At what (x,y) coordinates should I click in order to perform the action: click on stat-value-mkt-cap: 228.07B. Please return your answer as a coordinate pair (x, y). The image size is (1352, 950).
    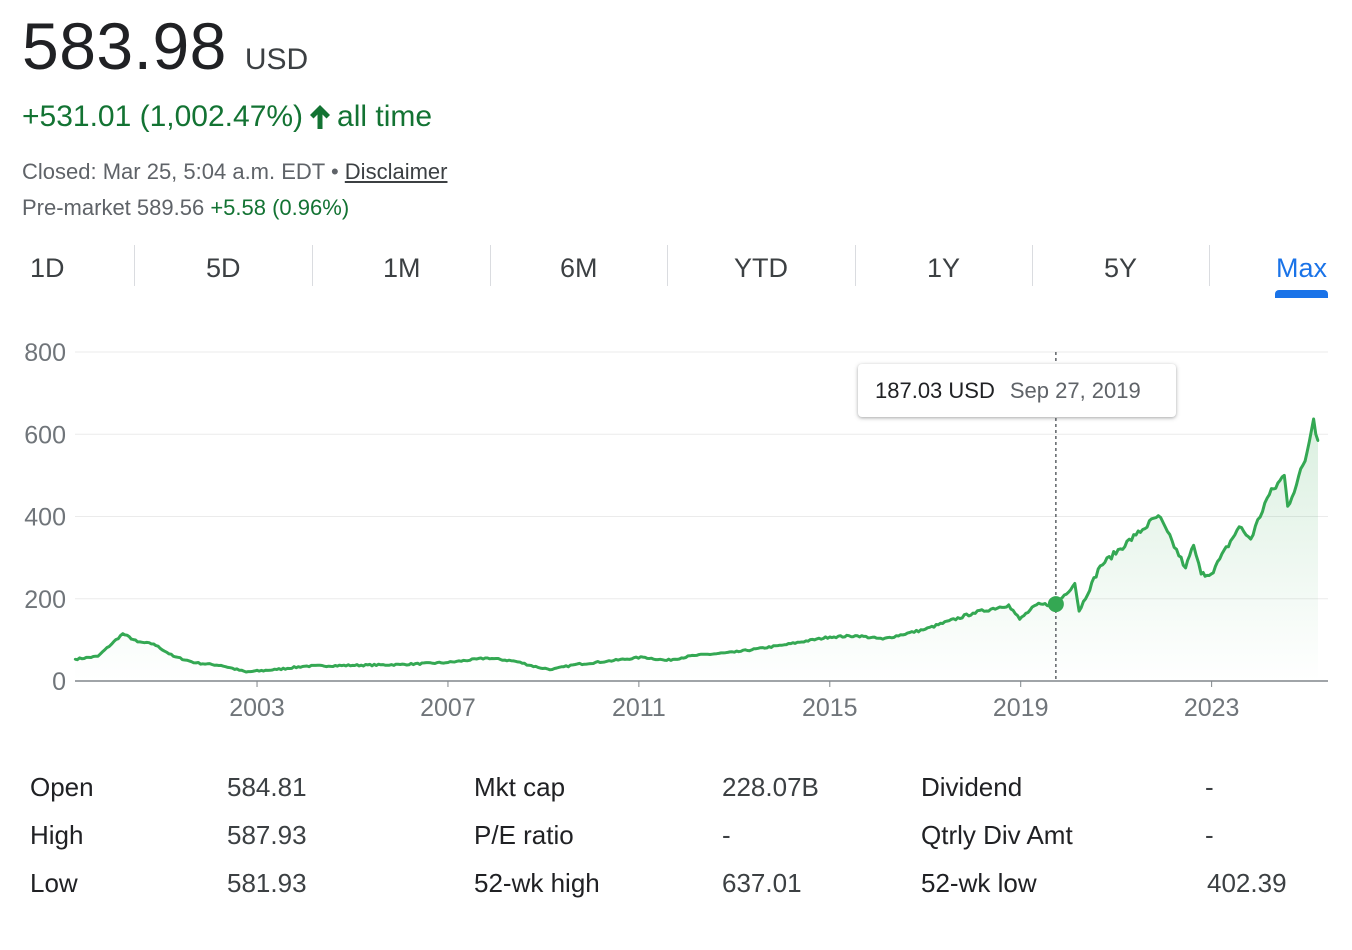
    Looking at the image, I should click on (770, 787).